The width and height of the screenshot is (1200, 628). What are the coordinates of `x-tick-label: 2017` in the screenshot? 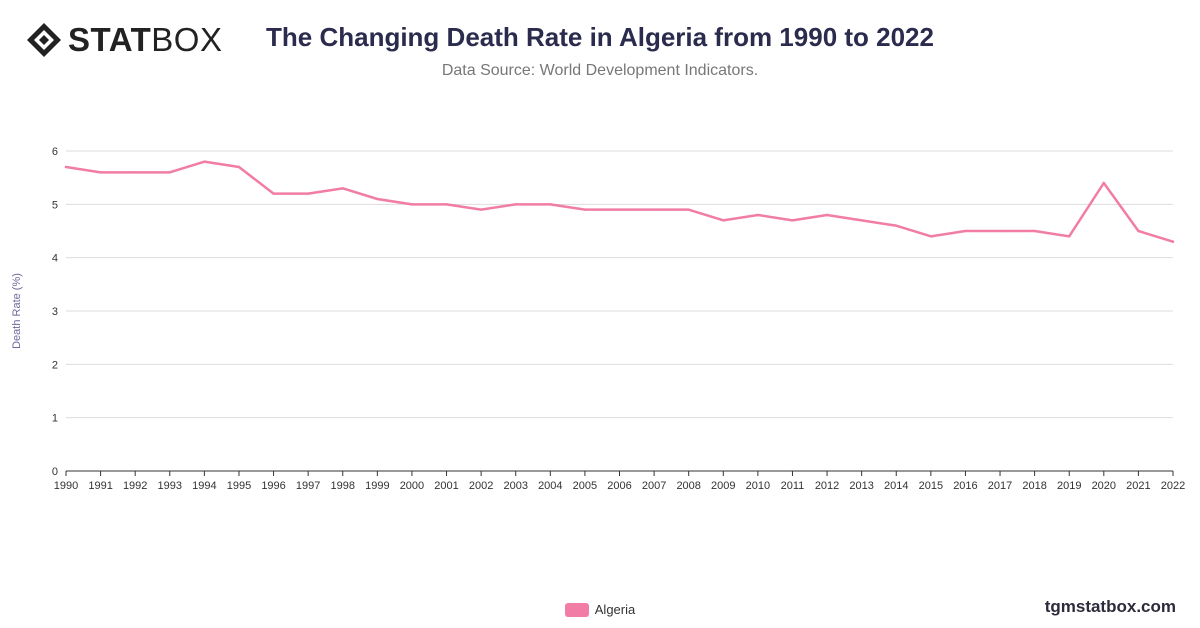 It's located at (1000, 486).